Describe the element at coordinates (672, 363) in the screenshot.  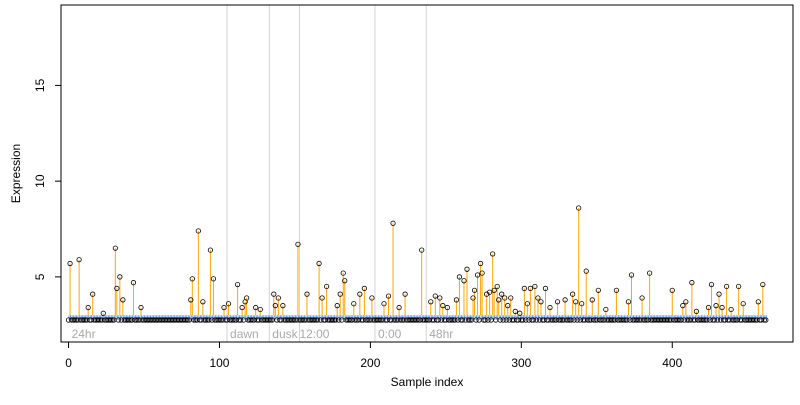
I see `x-tick-label: 400` at that location.